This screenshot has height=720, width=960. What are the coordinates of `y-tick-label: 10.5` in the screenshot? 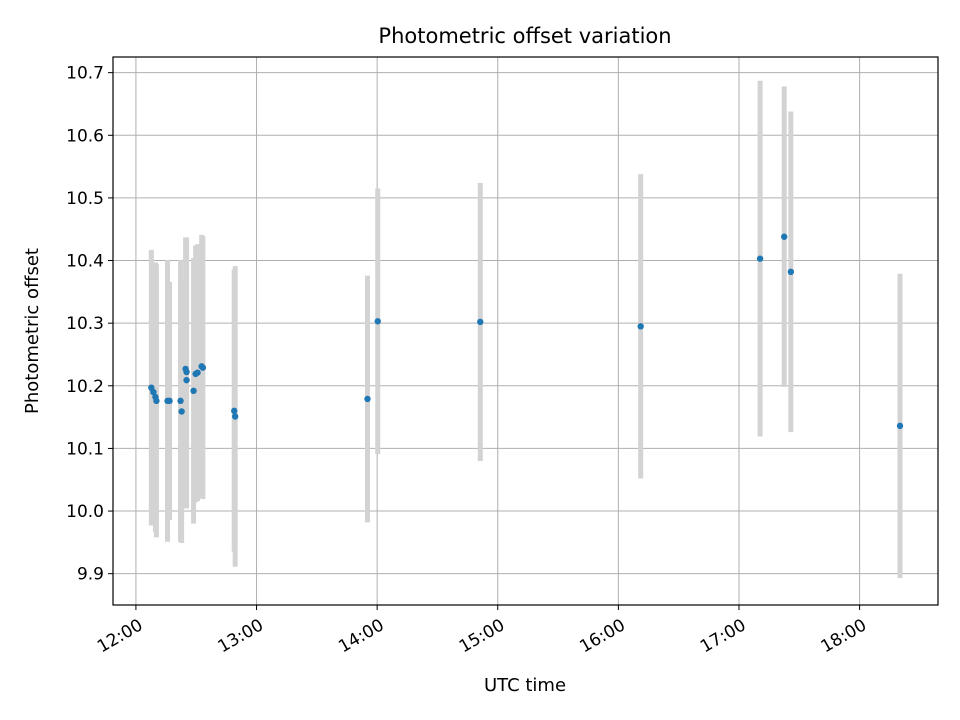 It's located at (85, 199).